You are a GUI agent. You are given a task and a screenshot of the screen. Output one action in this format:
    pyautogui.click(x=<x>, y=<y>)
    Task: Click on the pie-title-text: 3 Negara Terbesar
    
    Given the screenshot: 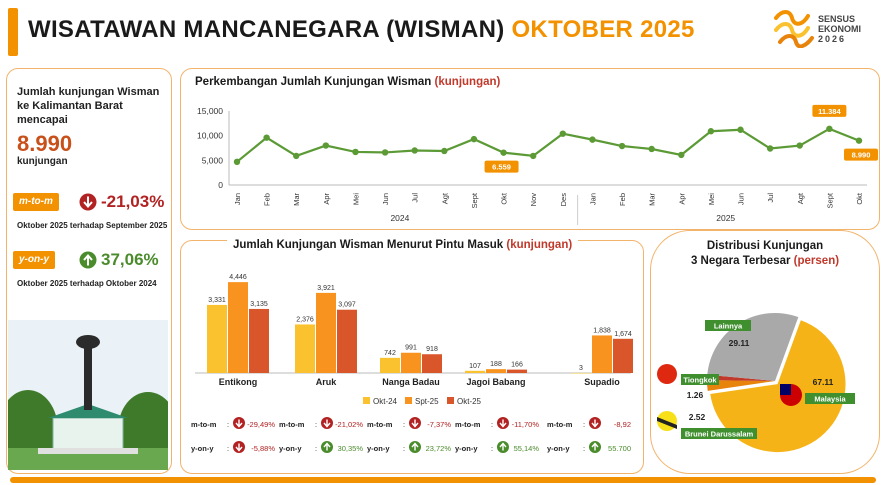 What is the action you would take?
    pyautogui.click(x=740, y=261)
    